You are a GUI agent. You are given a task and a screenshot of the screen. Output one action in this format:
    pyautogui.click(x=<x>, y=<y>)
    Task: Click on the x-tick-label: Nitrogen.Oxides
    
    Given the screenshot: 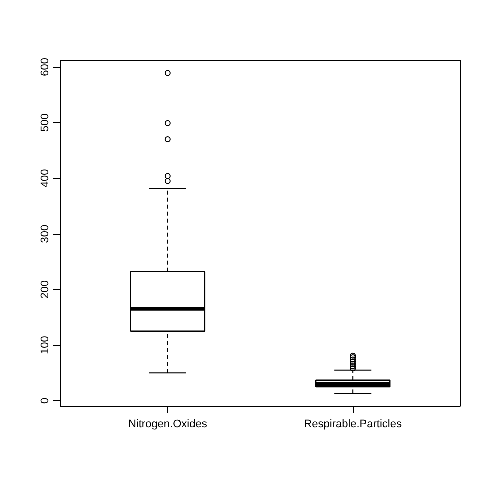 What is the action you would take?
    pyautogui.click(x=168, y=424)
    